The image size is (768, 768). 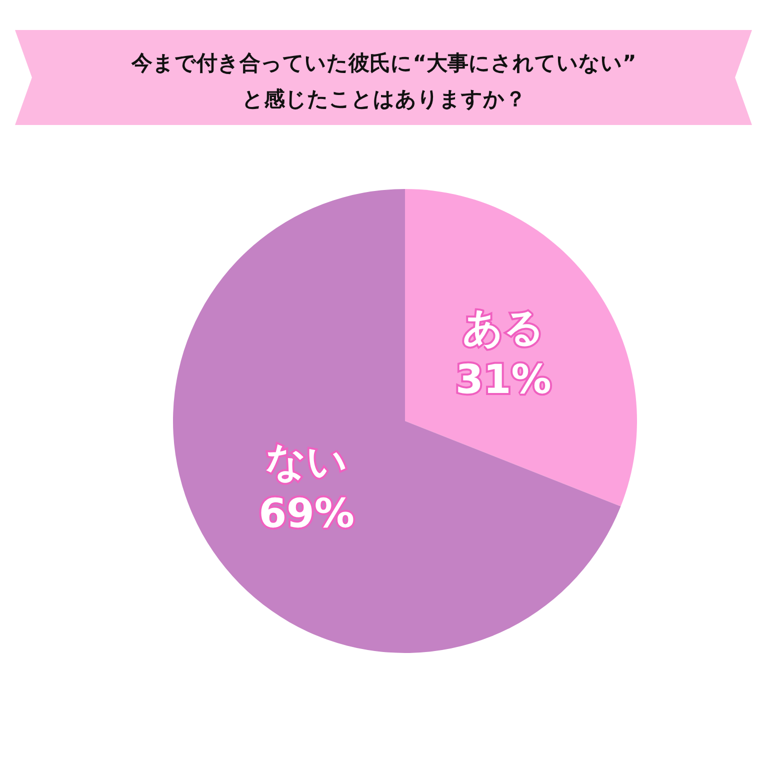 What do you see at coordinates (504, 380) in the screenshot?
I see `data-label: 31%` at bounding box center [504, 380].